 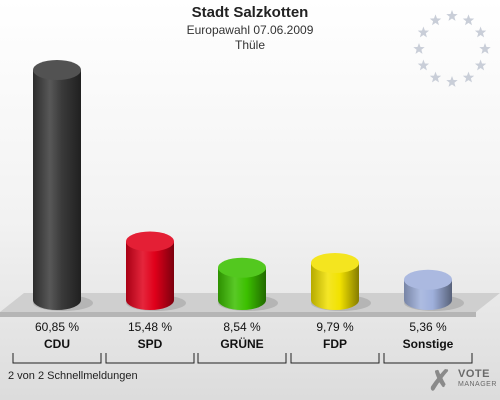 I want to click on bar-grüne, so click(x=248, y=284).